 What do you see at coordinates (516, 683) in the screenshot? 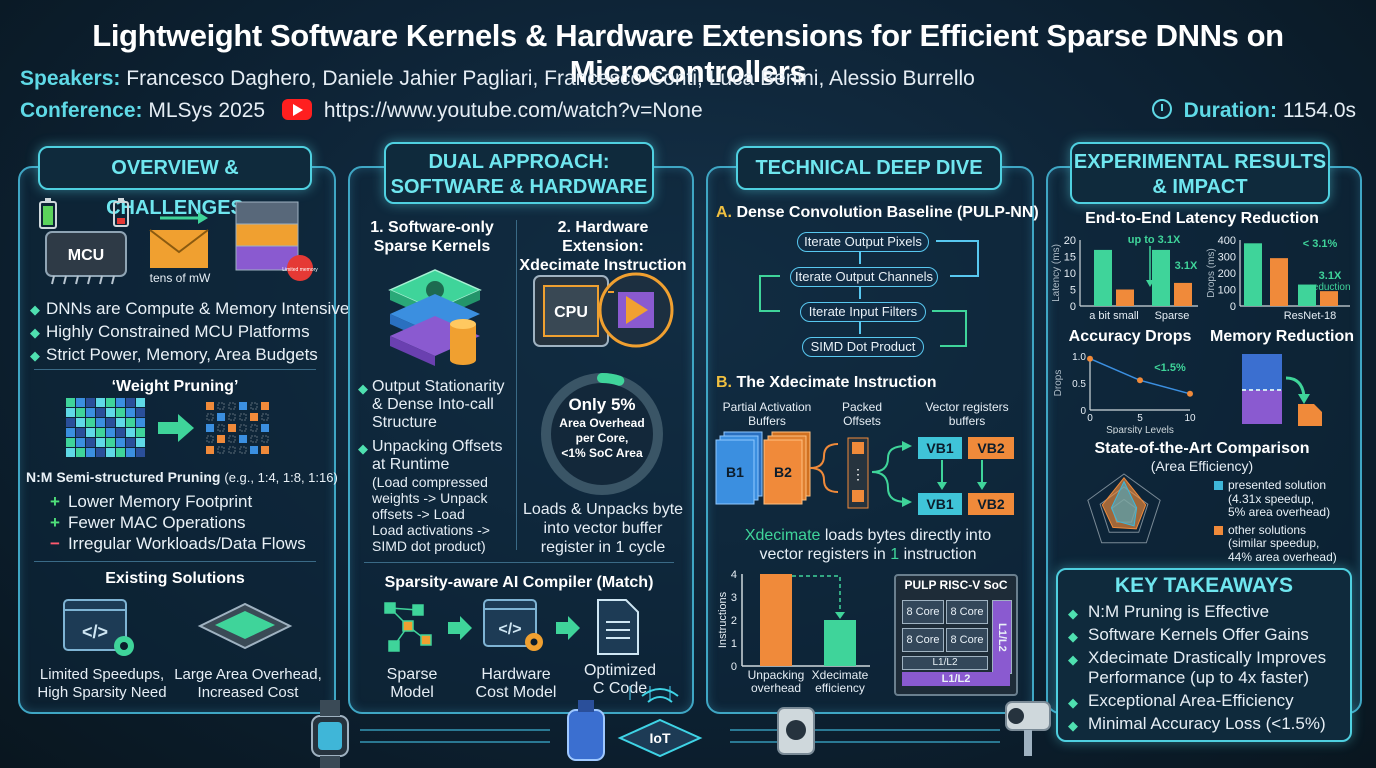
I see `compiler-step: Hardware Cost Model` at bounding box center [516, 683].